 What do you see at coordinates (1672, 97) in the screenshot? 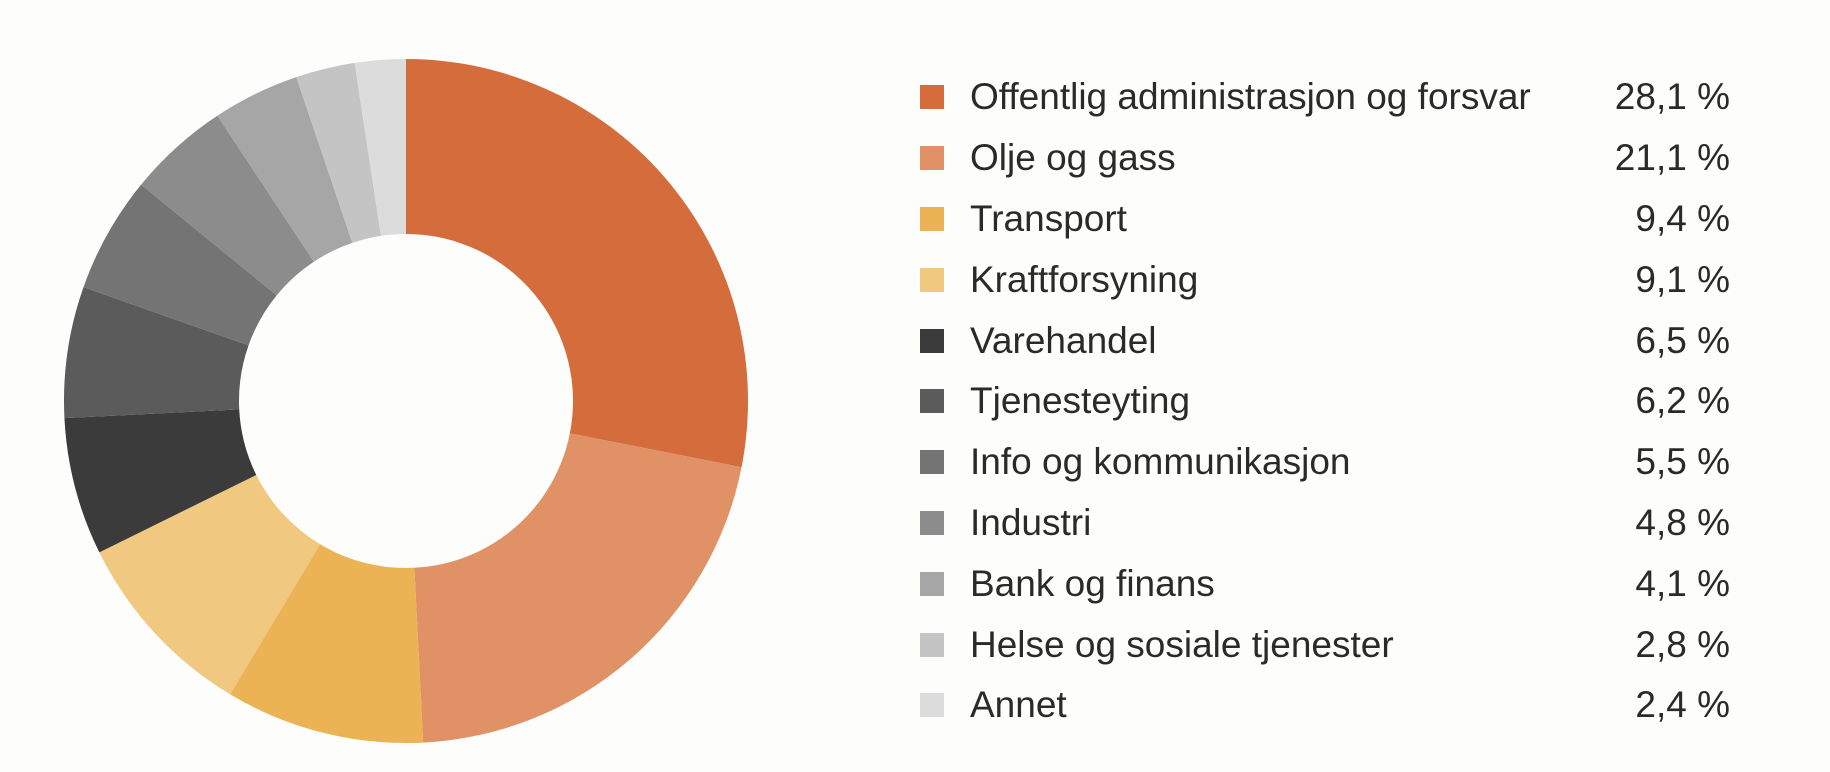
I see `legend-value: 28,1 %` at bounding box center [1672, 97].